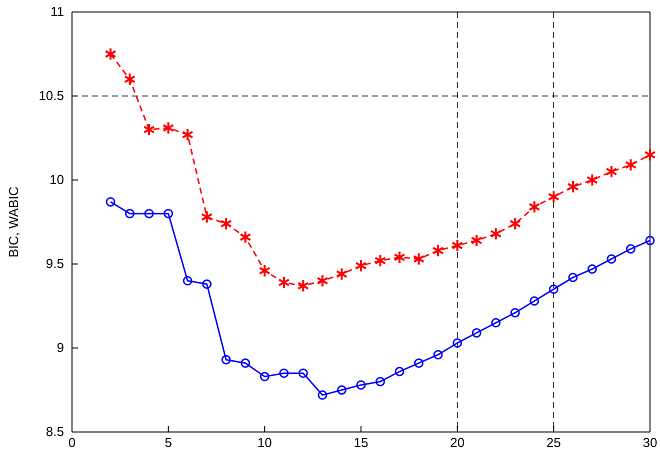 This screenshot has width=660, height=458. Describe the element at coordinates (13, 222) in the screenshot. I see `y-axis-title: BIC, WABIC` at that location.